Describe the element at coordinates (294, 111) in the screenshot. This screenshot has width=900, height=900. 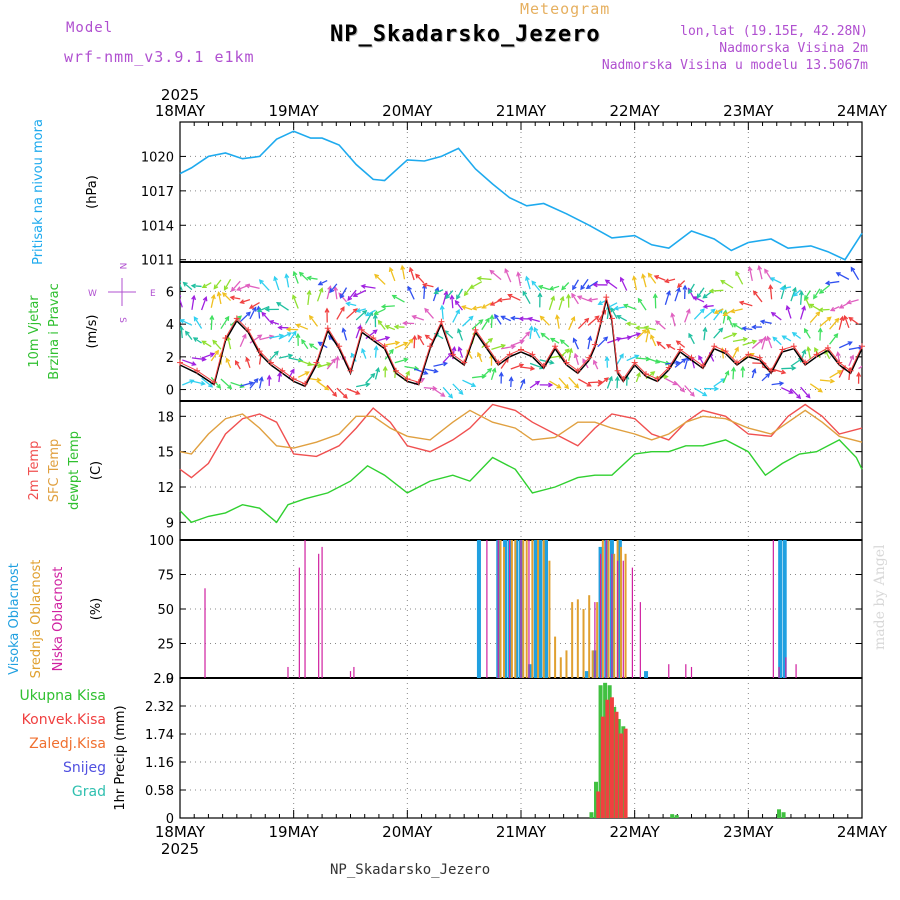
I see `top-date-label: 19MAY` at that location.